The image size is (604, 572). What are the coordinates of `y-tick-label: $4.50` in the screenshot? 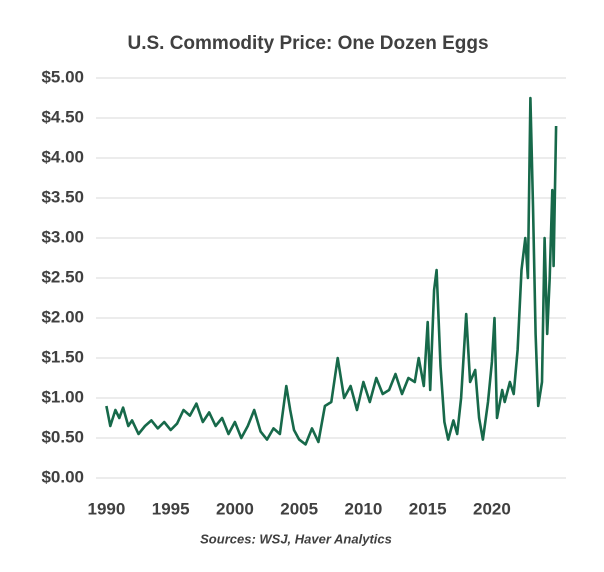 It's located at (62, 116).